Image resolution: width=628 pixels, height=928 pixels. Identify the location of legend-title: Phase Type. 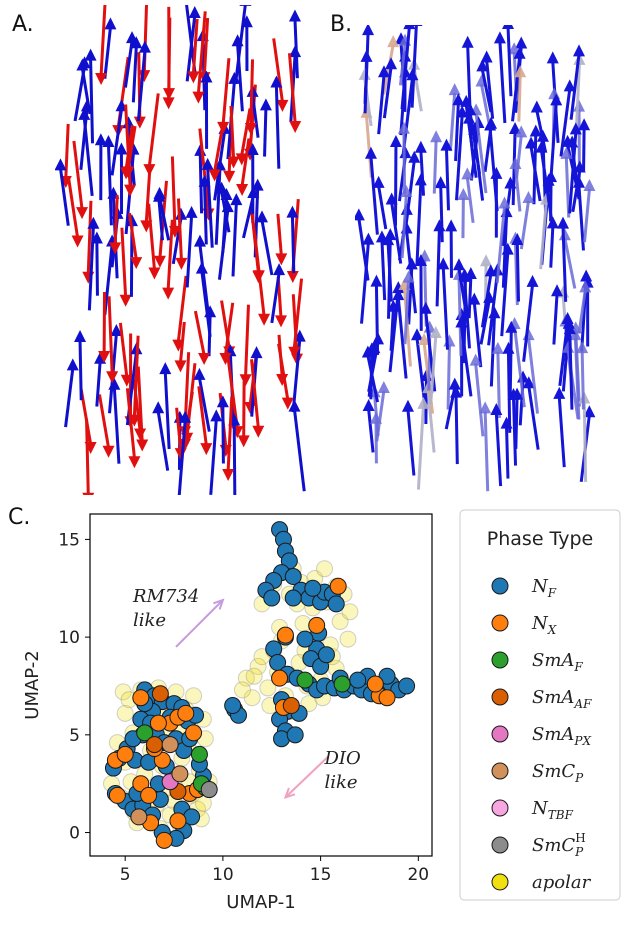
(540, 539).